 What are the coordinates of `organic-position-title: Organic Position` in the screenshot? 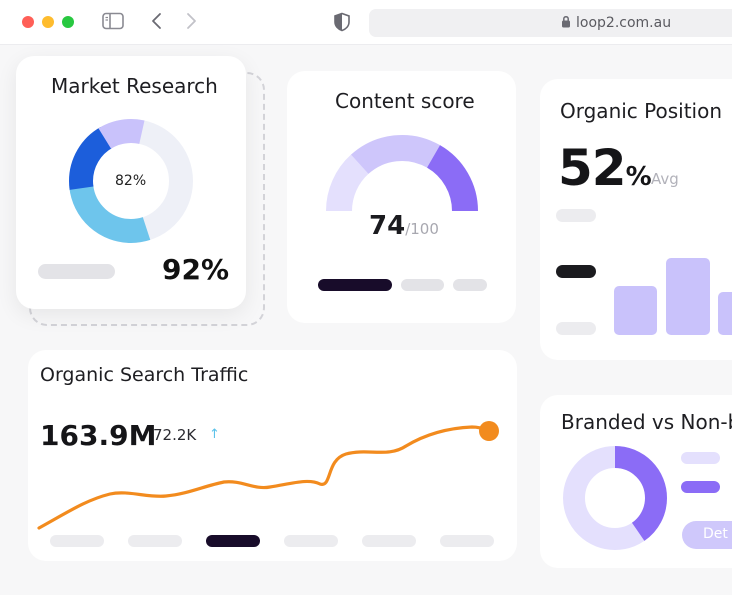 It's located at (641, 111).